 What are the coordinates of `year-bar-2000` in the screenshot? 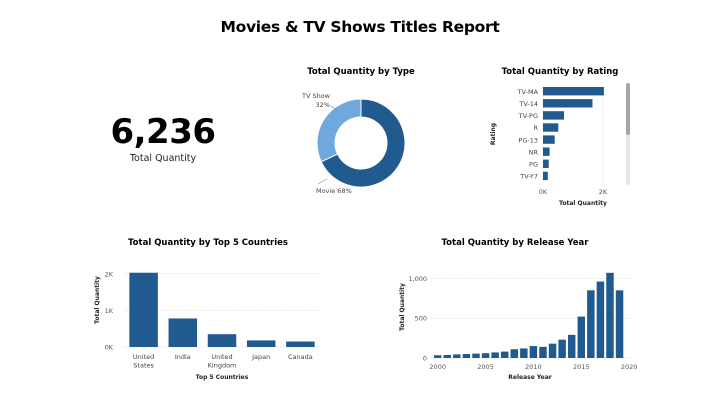 It's located at (437, 356).